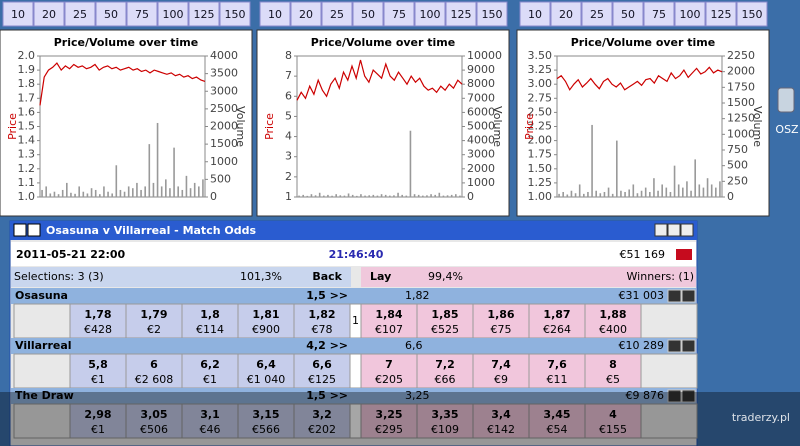  I want to click on range-button-label: 20, so click(306, 14).